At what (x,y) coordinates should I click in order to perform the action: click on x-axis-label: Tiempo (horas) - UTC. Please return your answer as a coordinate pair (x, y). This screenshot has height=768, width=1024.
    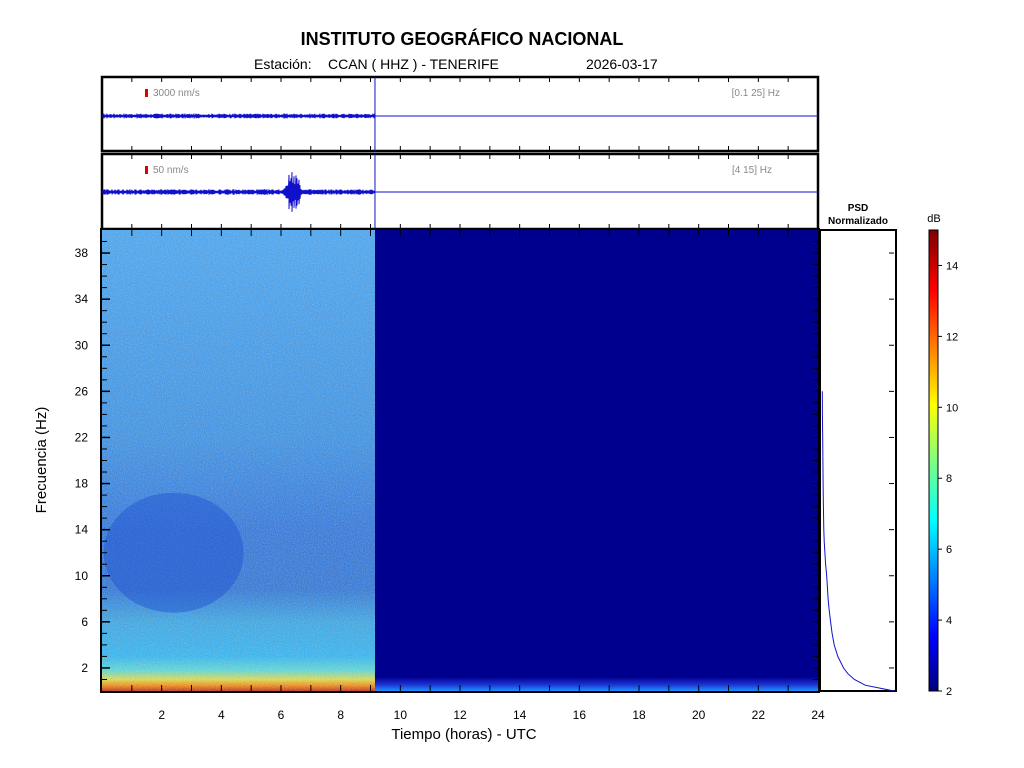
    Looking at the image, I should click on (463, 734).